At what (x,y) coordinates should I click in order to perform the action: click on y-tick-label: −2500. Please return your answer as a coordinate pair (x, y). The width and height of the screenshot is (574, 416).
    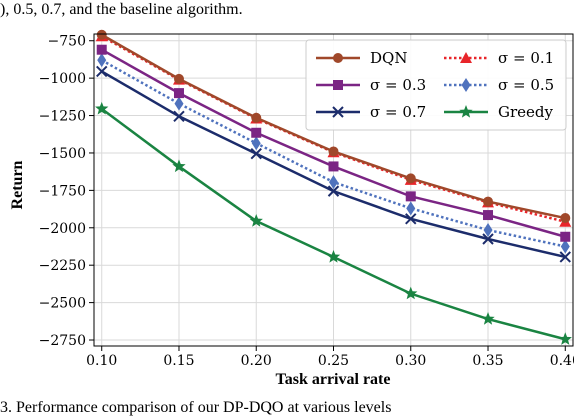
    Looking at the image, I should click on (62, 304).